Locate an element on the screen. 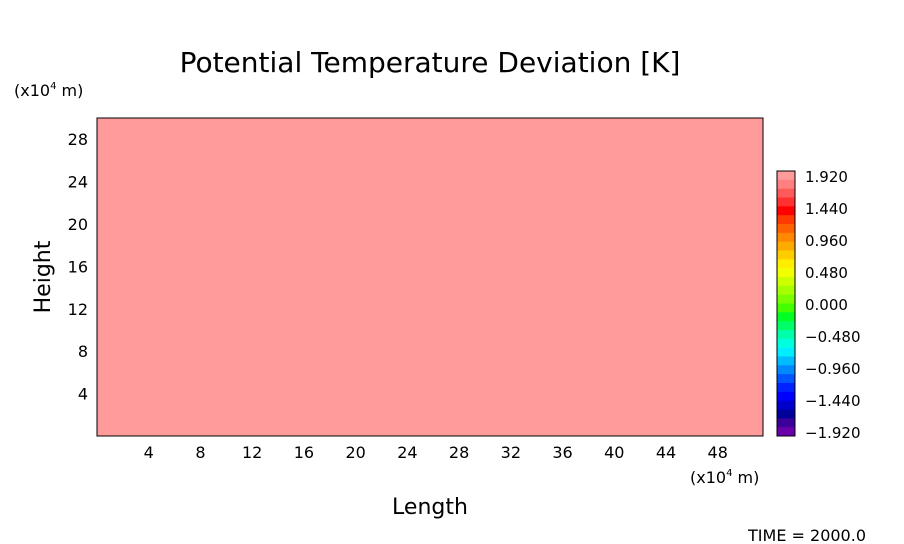 This screenshot has height=544, width=904. y-axis-label: Height is located at coordinates (43, 276).